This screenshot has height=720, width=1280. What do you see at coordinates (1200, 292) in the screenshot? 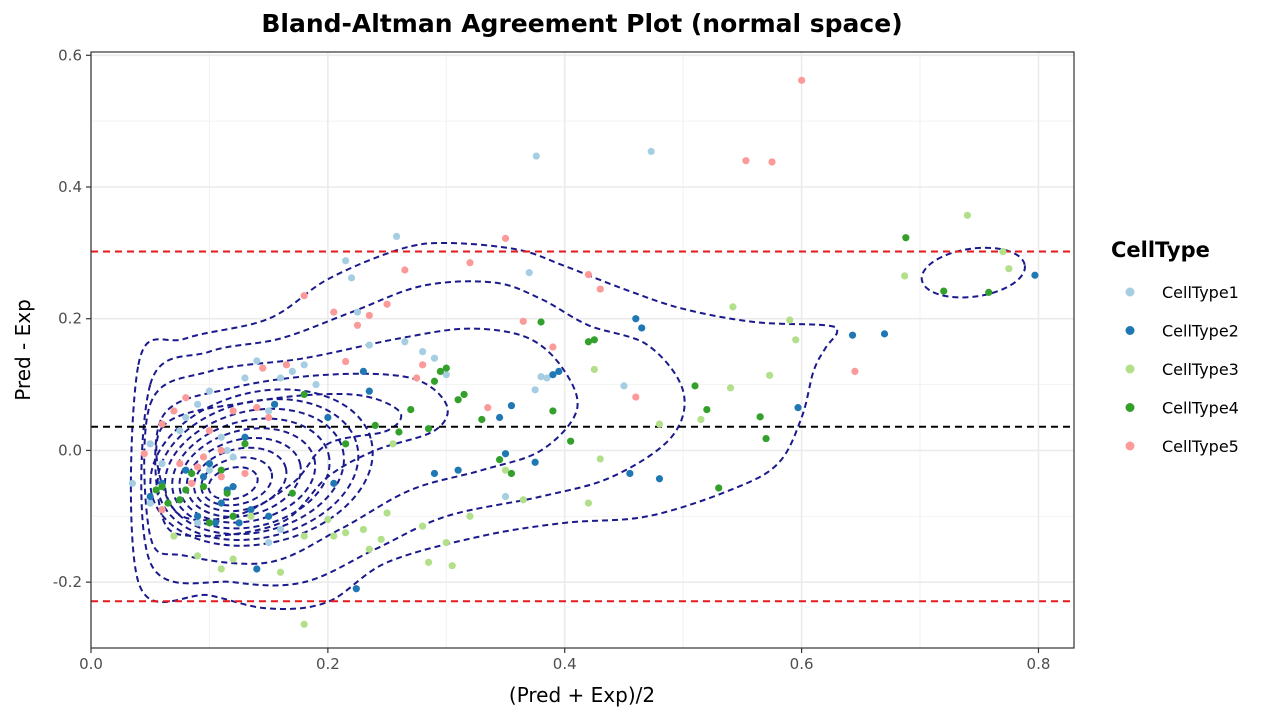
I see `legend-label: CellType1` at bounding box center [1200, 292].